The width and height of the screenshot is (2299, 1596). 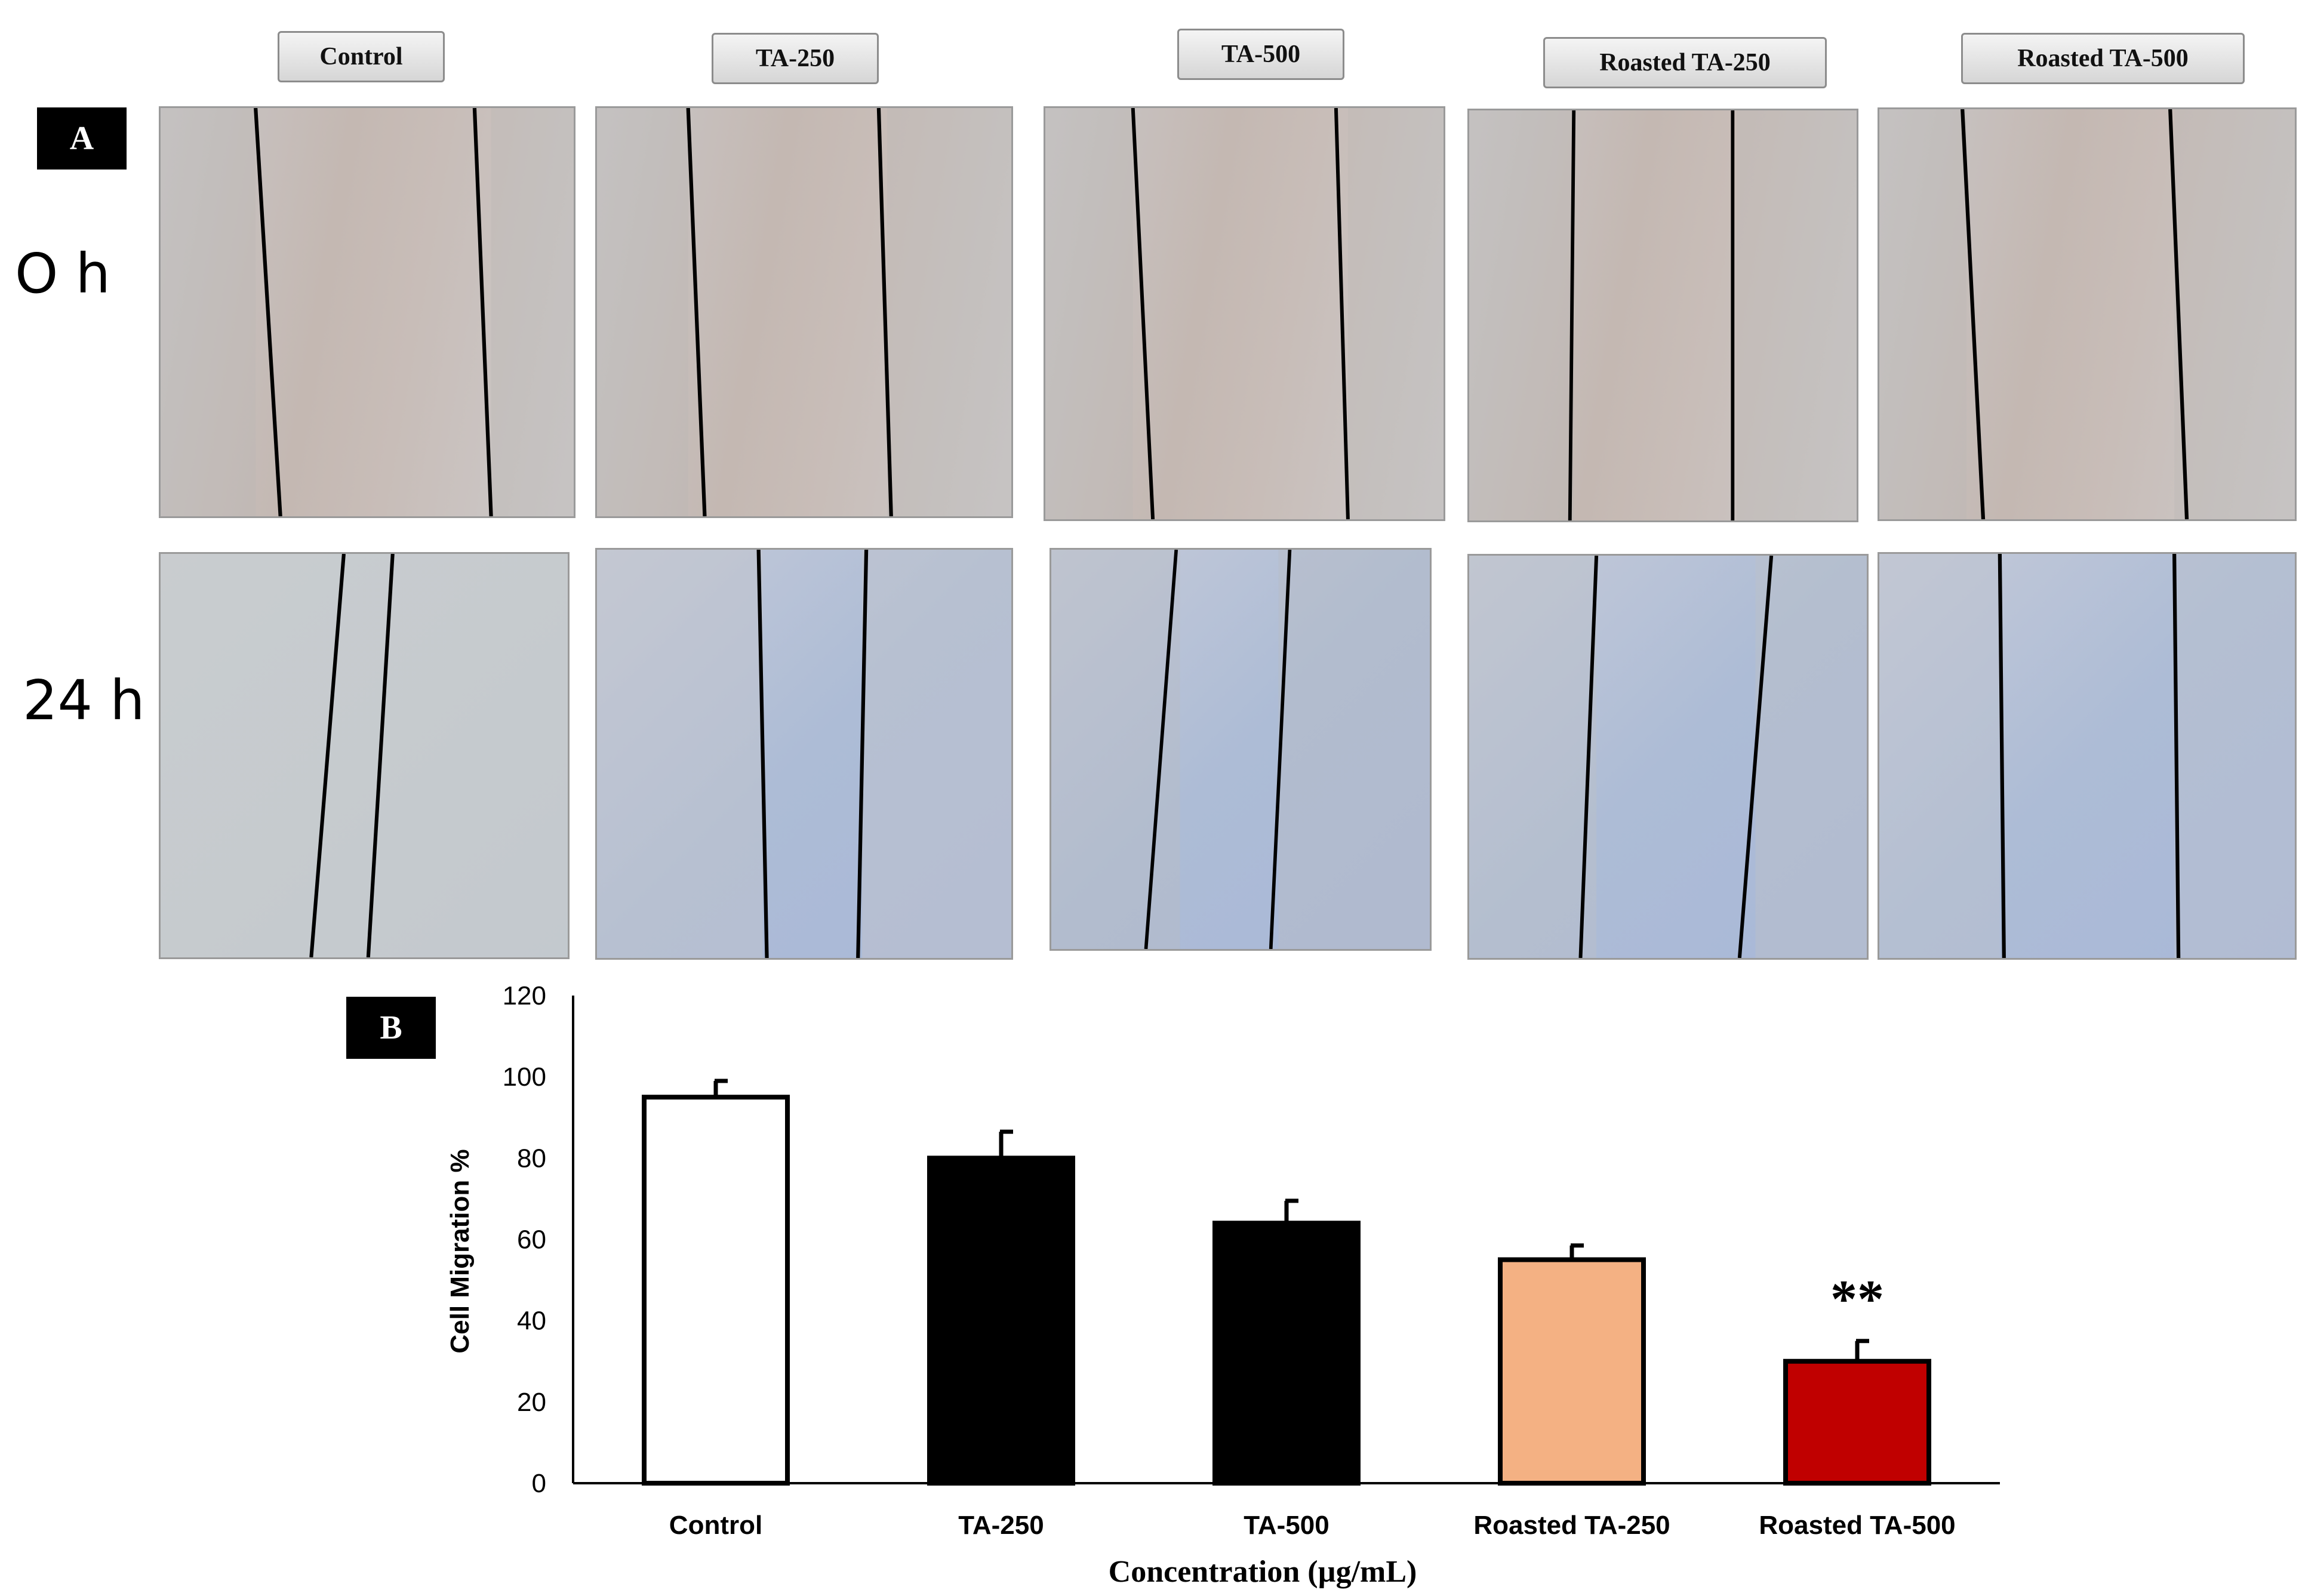 I want to click on row-label-0h: O h, so click(x=62, y=274).